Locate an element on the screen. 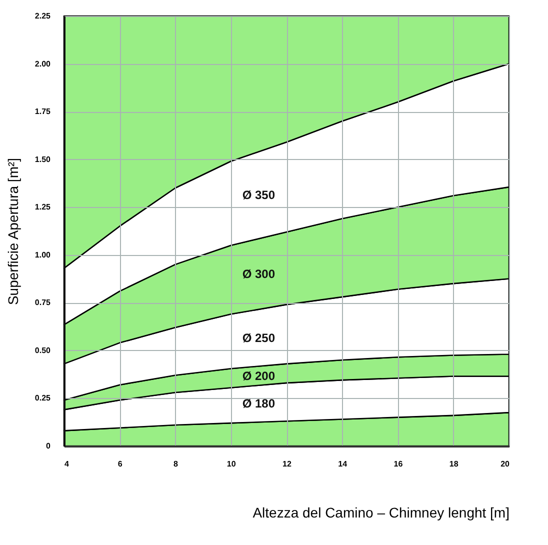 The image size is (548, 545). y-tick-label: 0 is located at coordinates (49, 446).